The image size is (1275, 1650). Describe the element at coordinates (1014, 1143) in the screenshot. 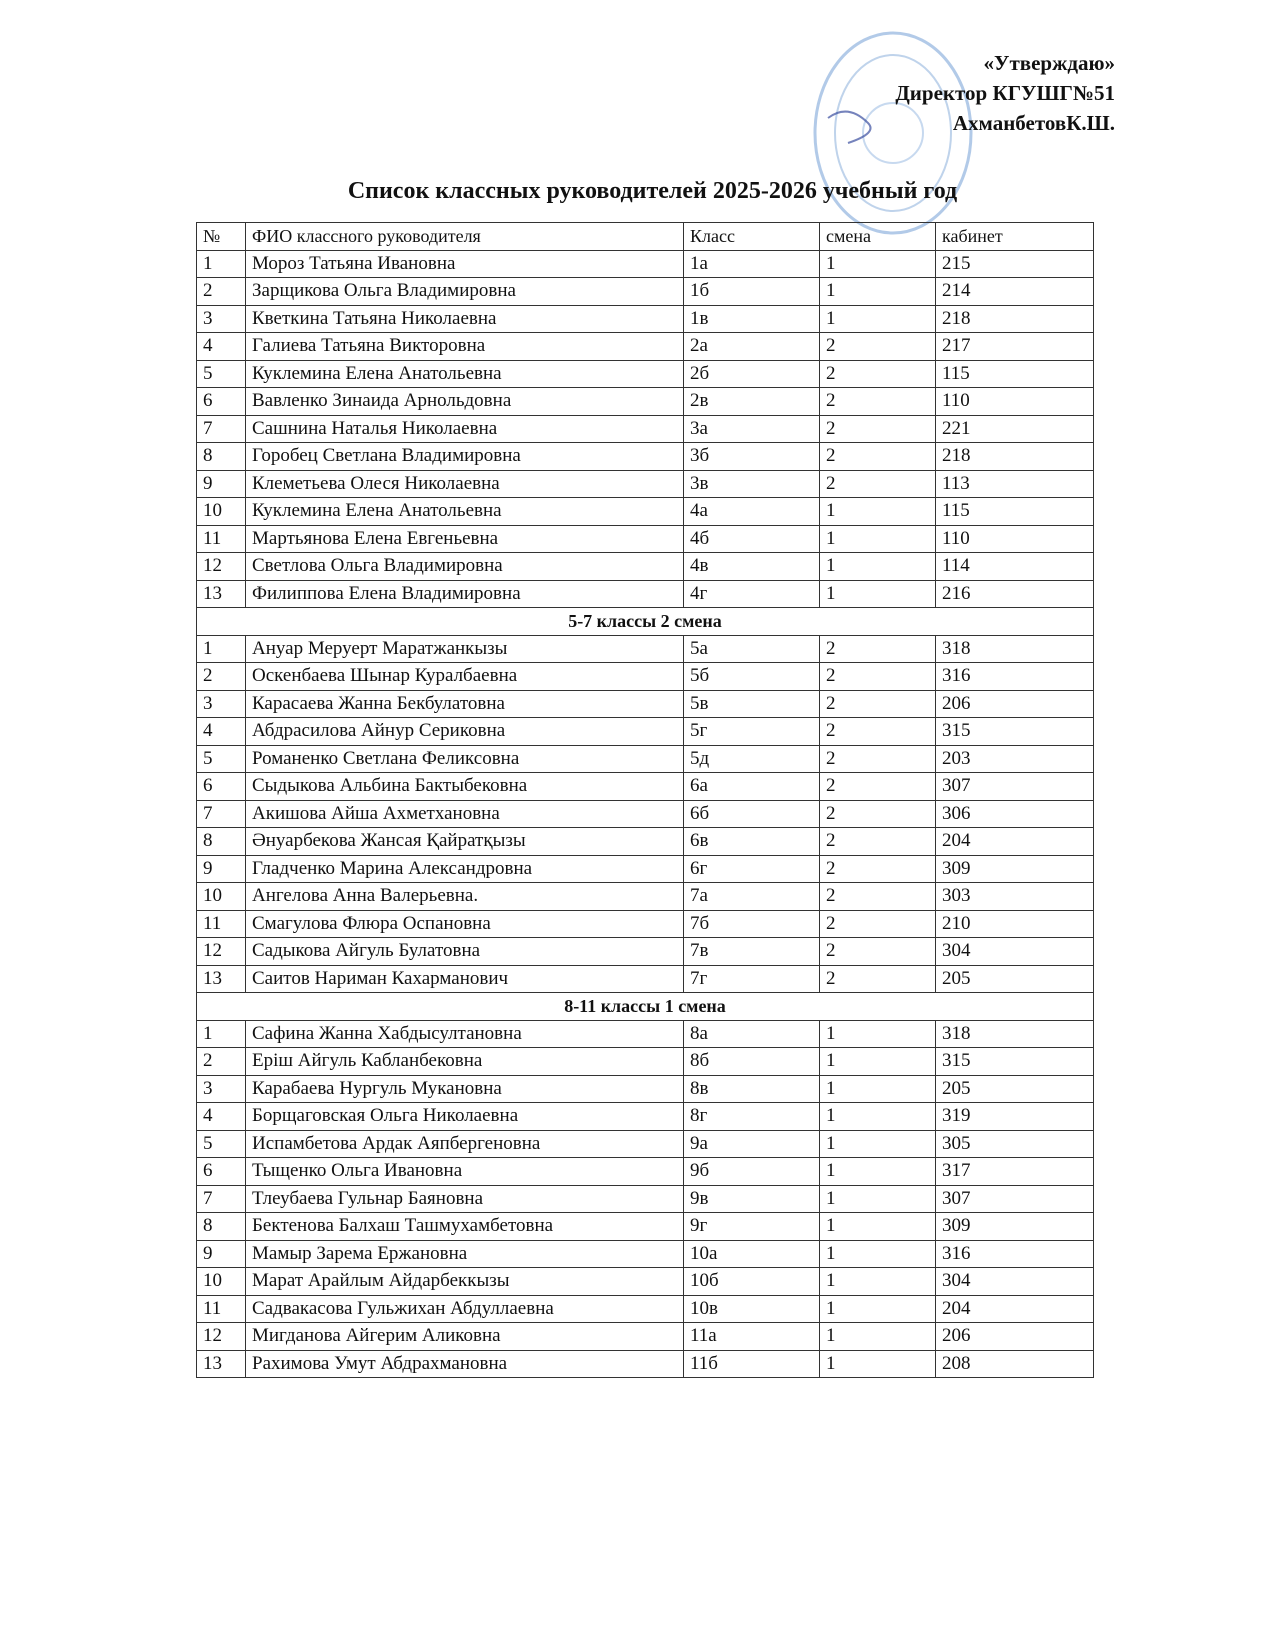

I see `room: 305` at that location.